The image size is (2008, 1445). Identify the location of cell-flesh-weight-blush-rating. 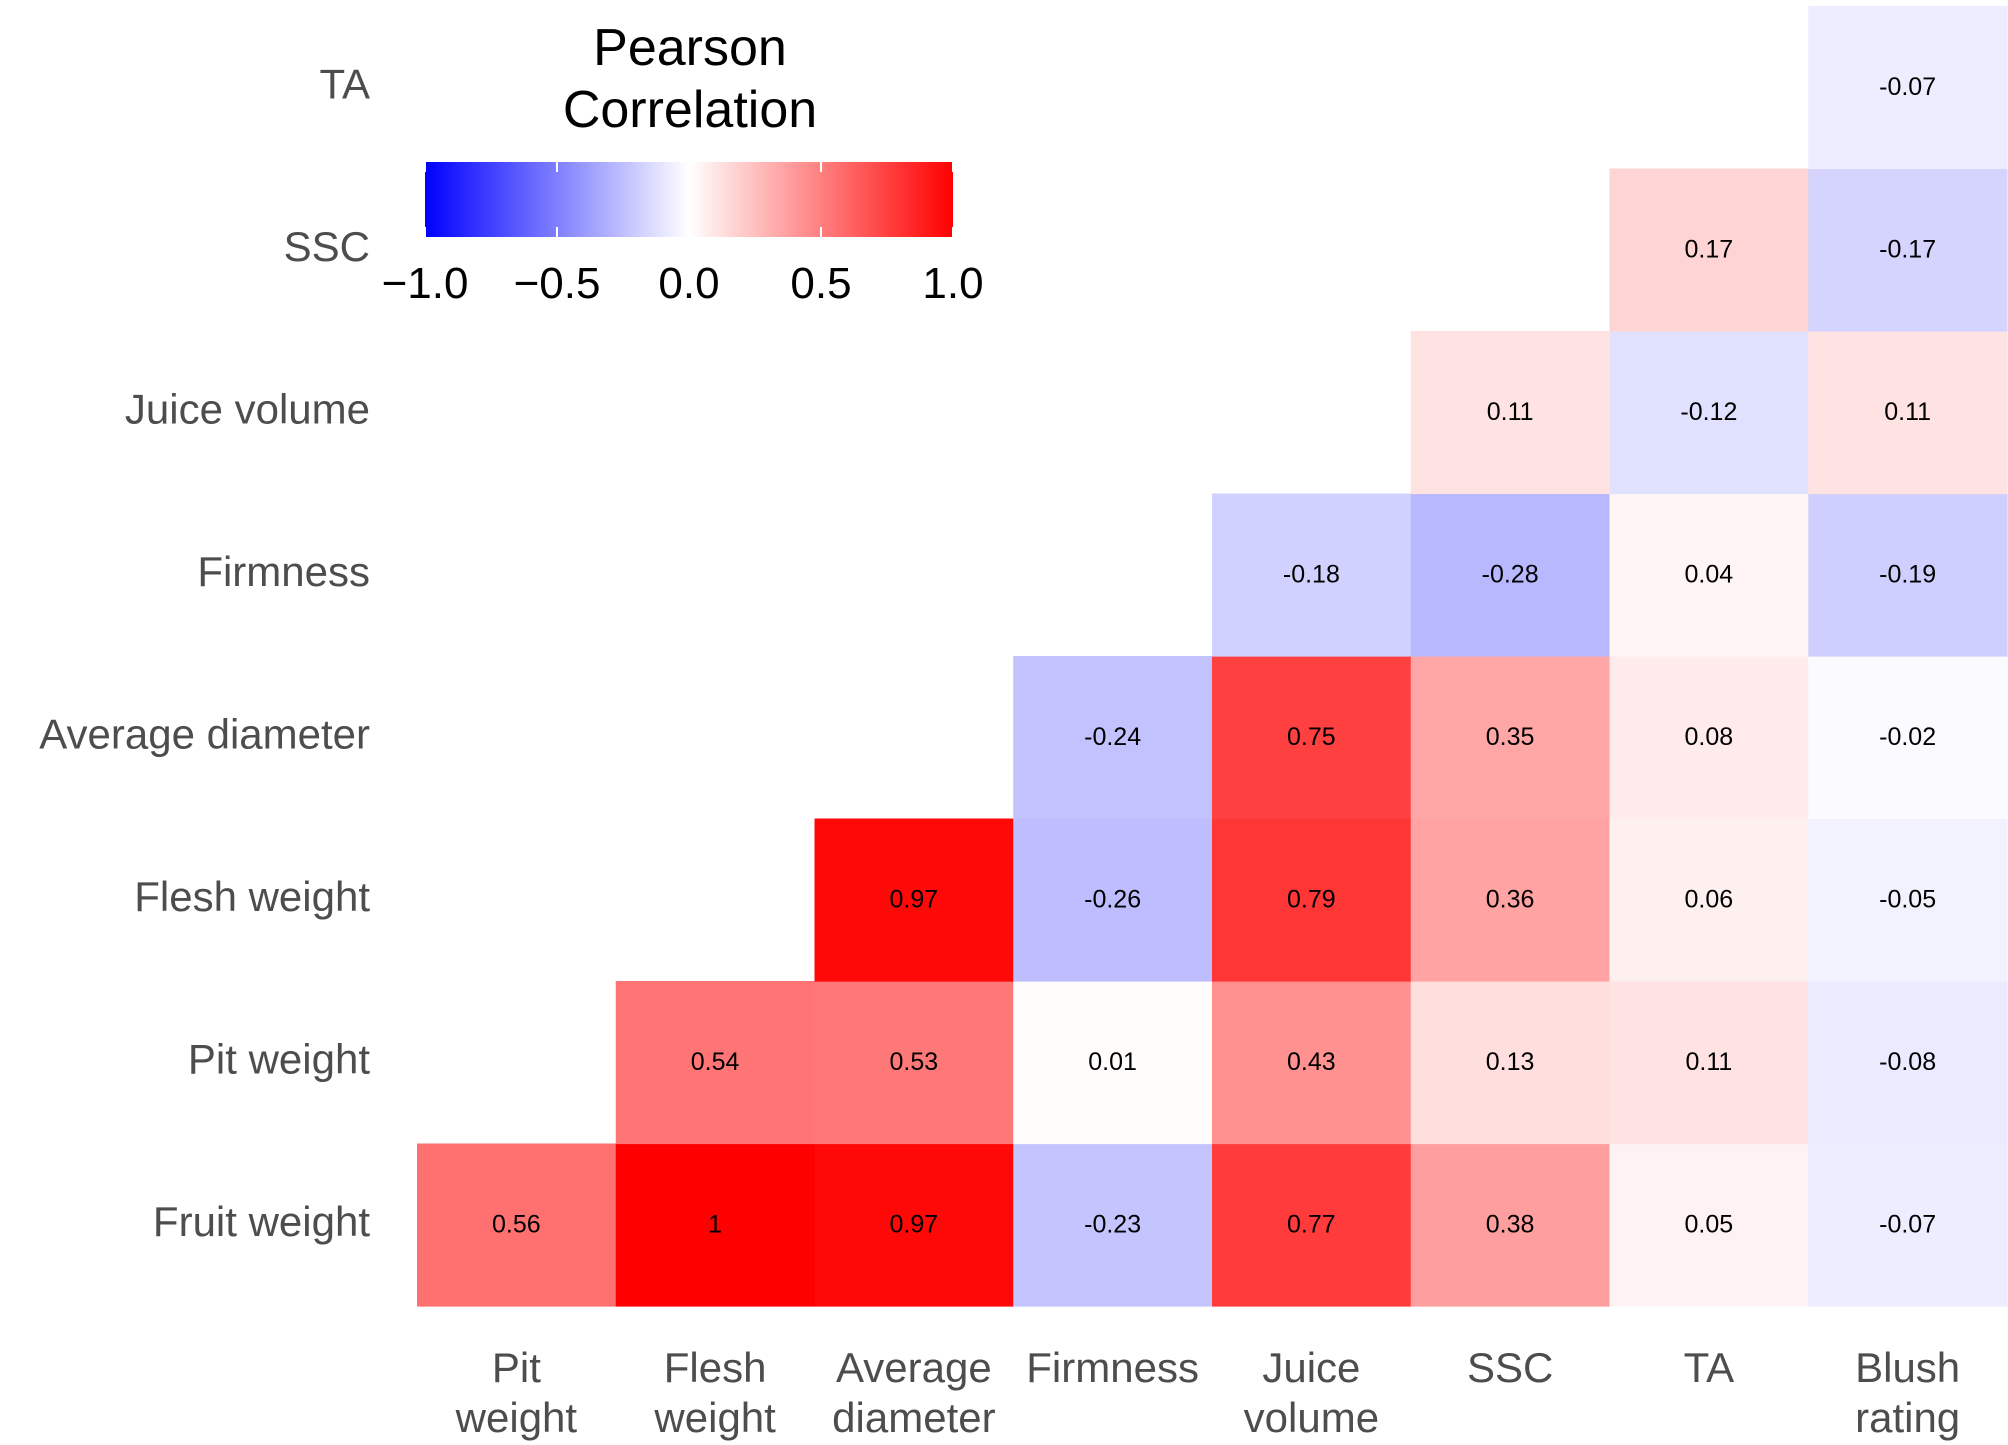
(1908, 900).